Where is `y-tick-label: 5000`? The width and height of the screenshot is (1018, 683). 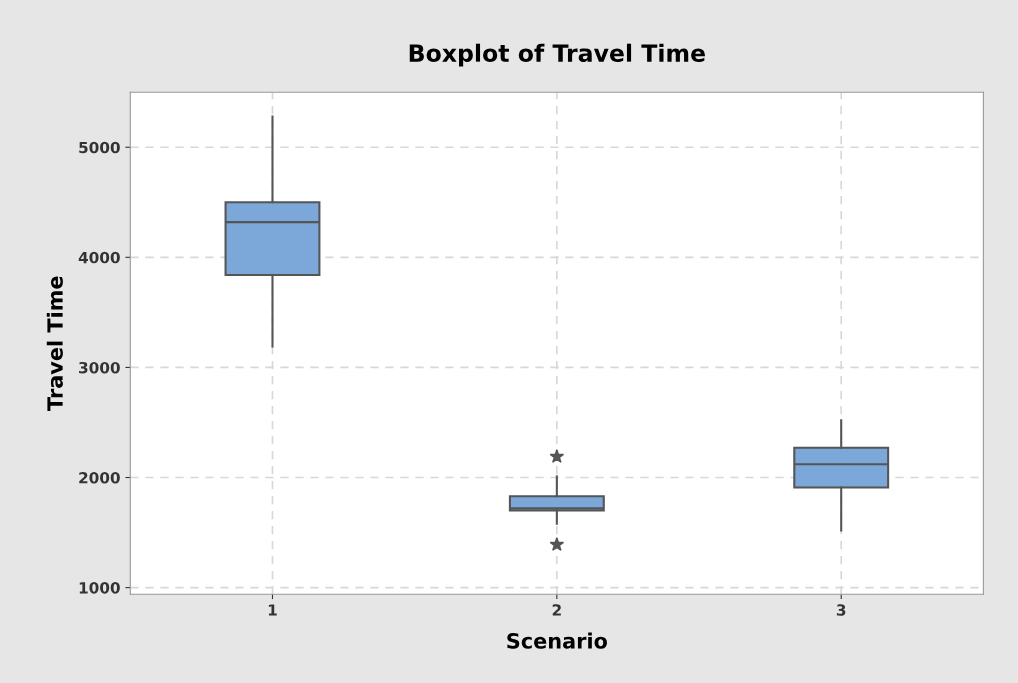
y-tick-label: 5000 is located at coordinates (99, 147).